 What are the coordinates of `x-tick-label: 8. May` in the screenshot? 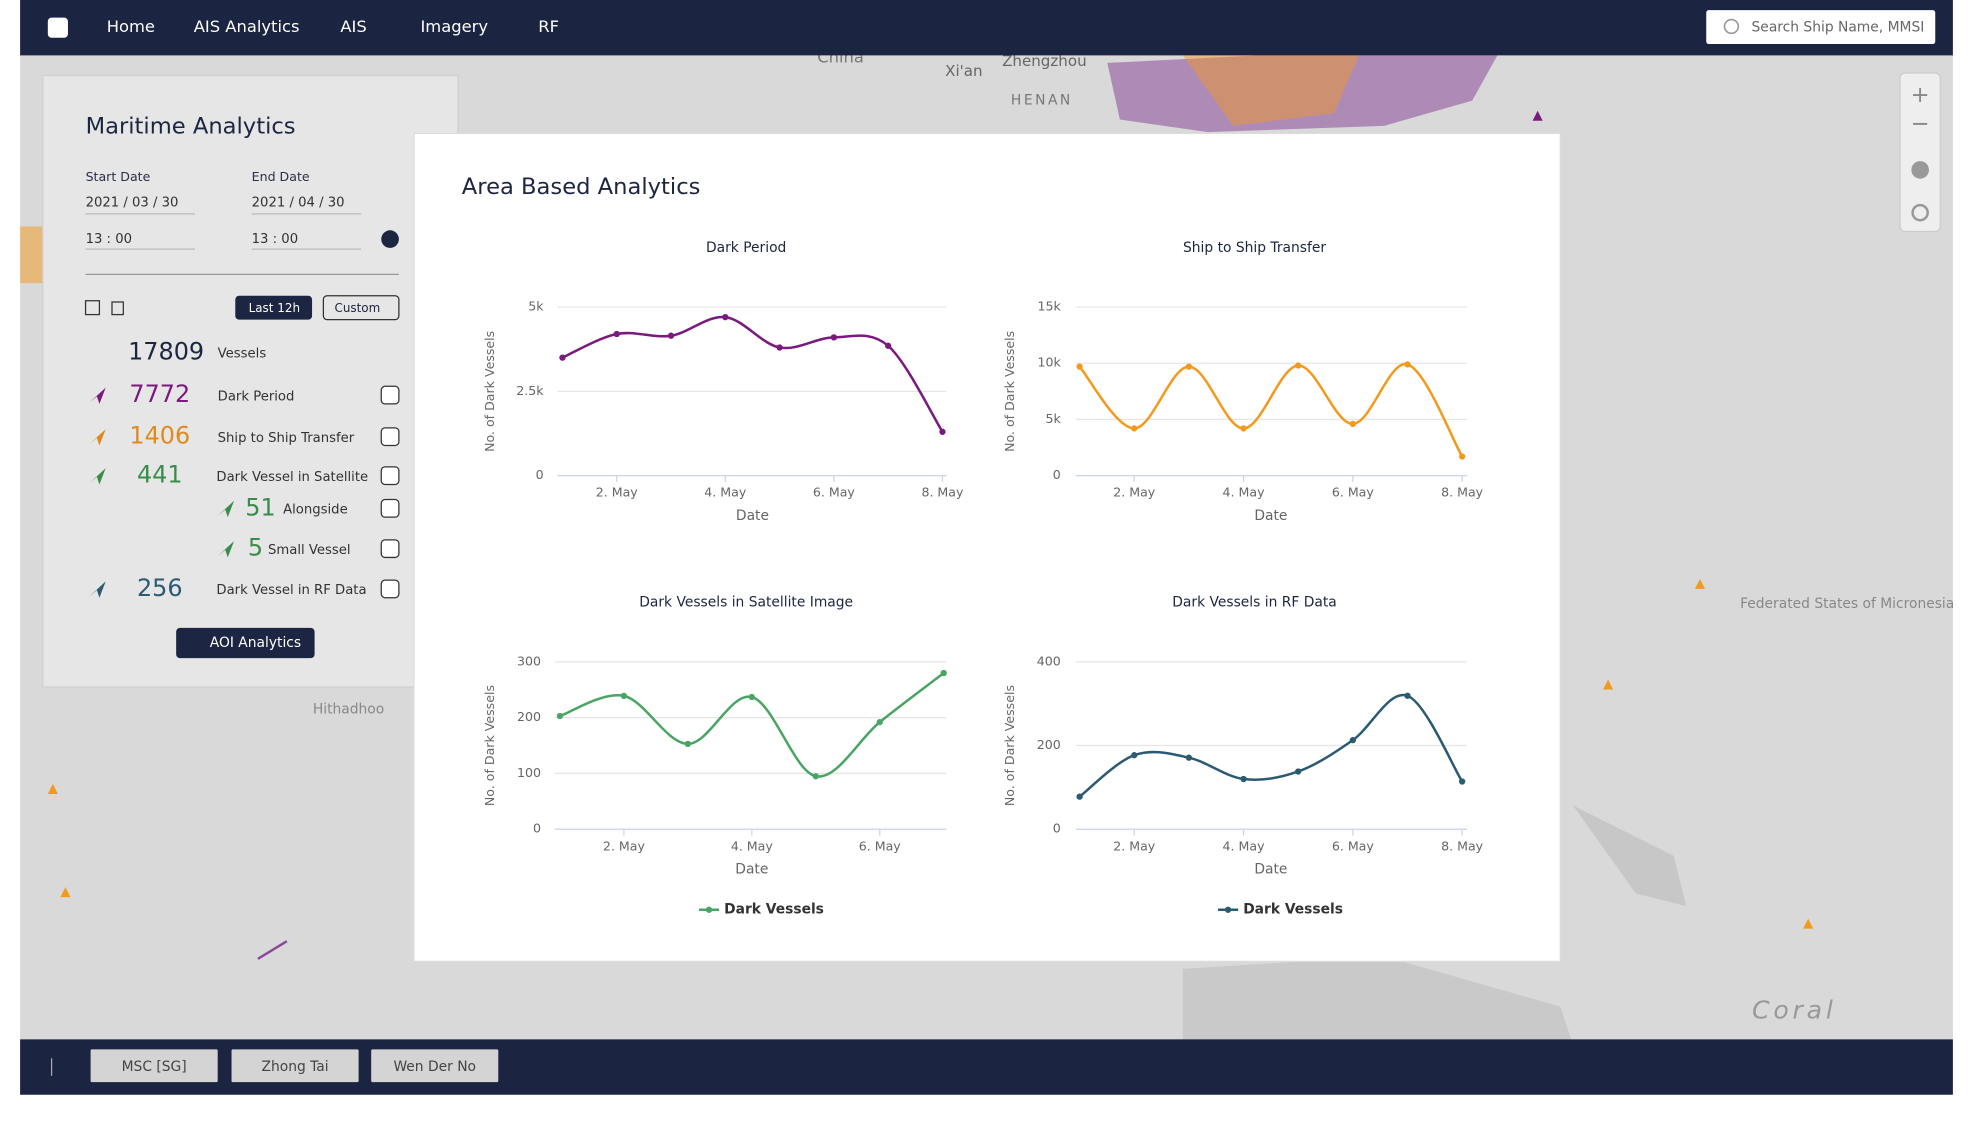 It's located at (1462, 492).